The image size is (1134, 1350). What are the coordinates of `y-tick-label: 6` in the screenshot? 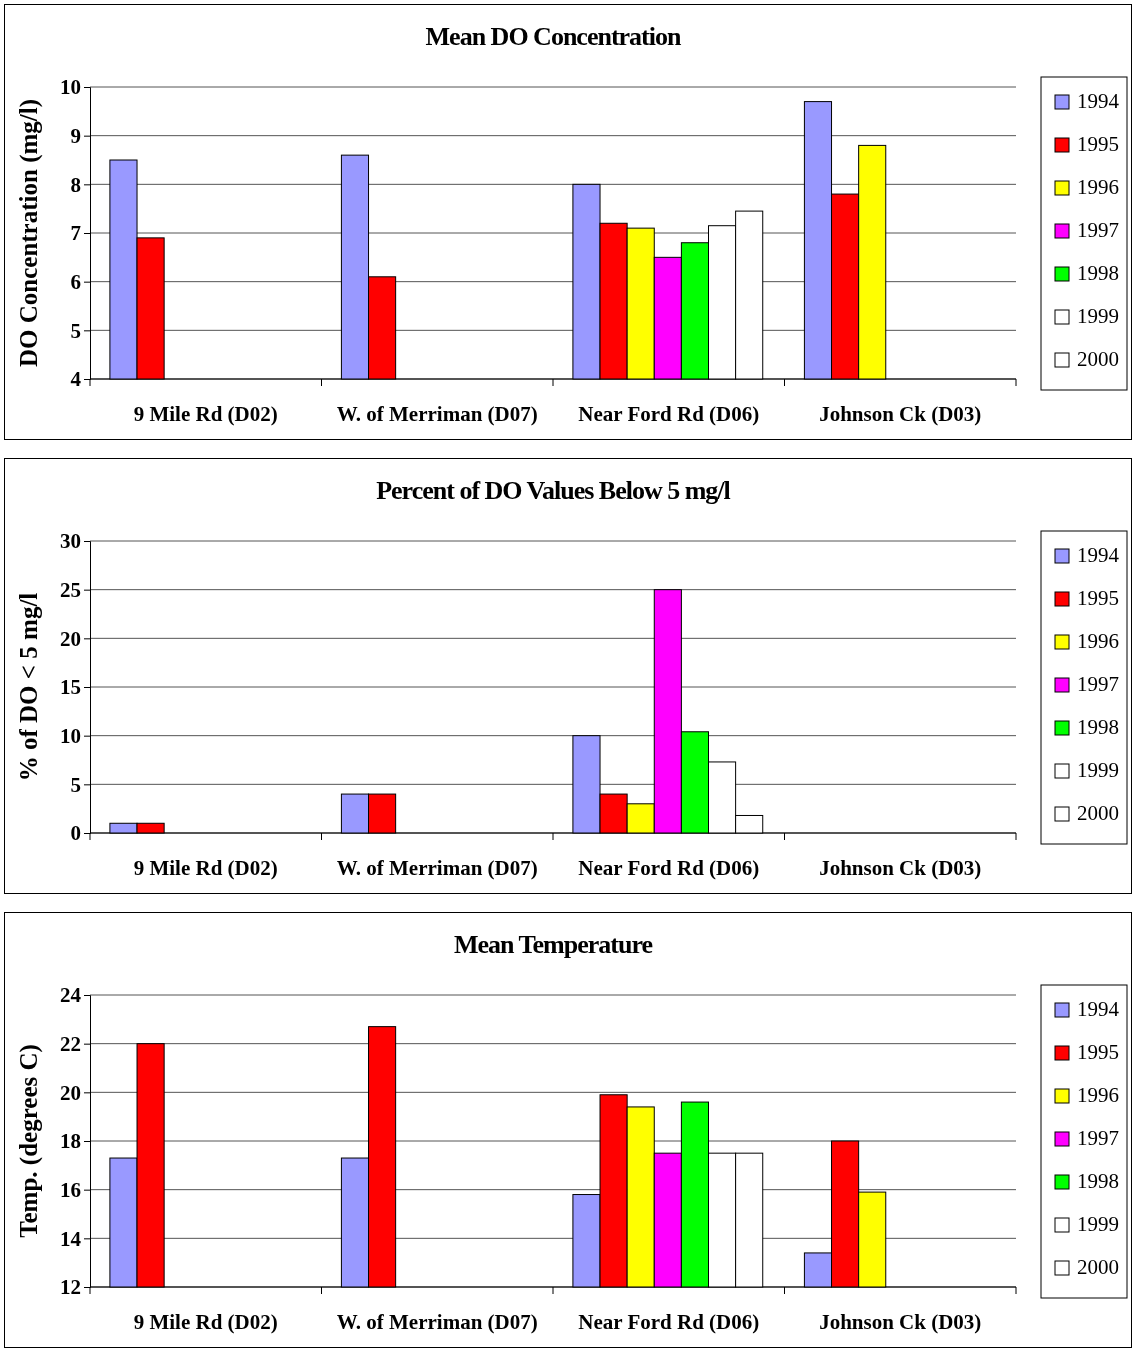 It's located at (75, 281).